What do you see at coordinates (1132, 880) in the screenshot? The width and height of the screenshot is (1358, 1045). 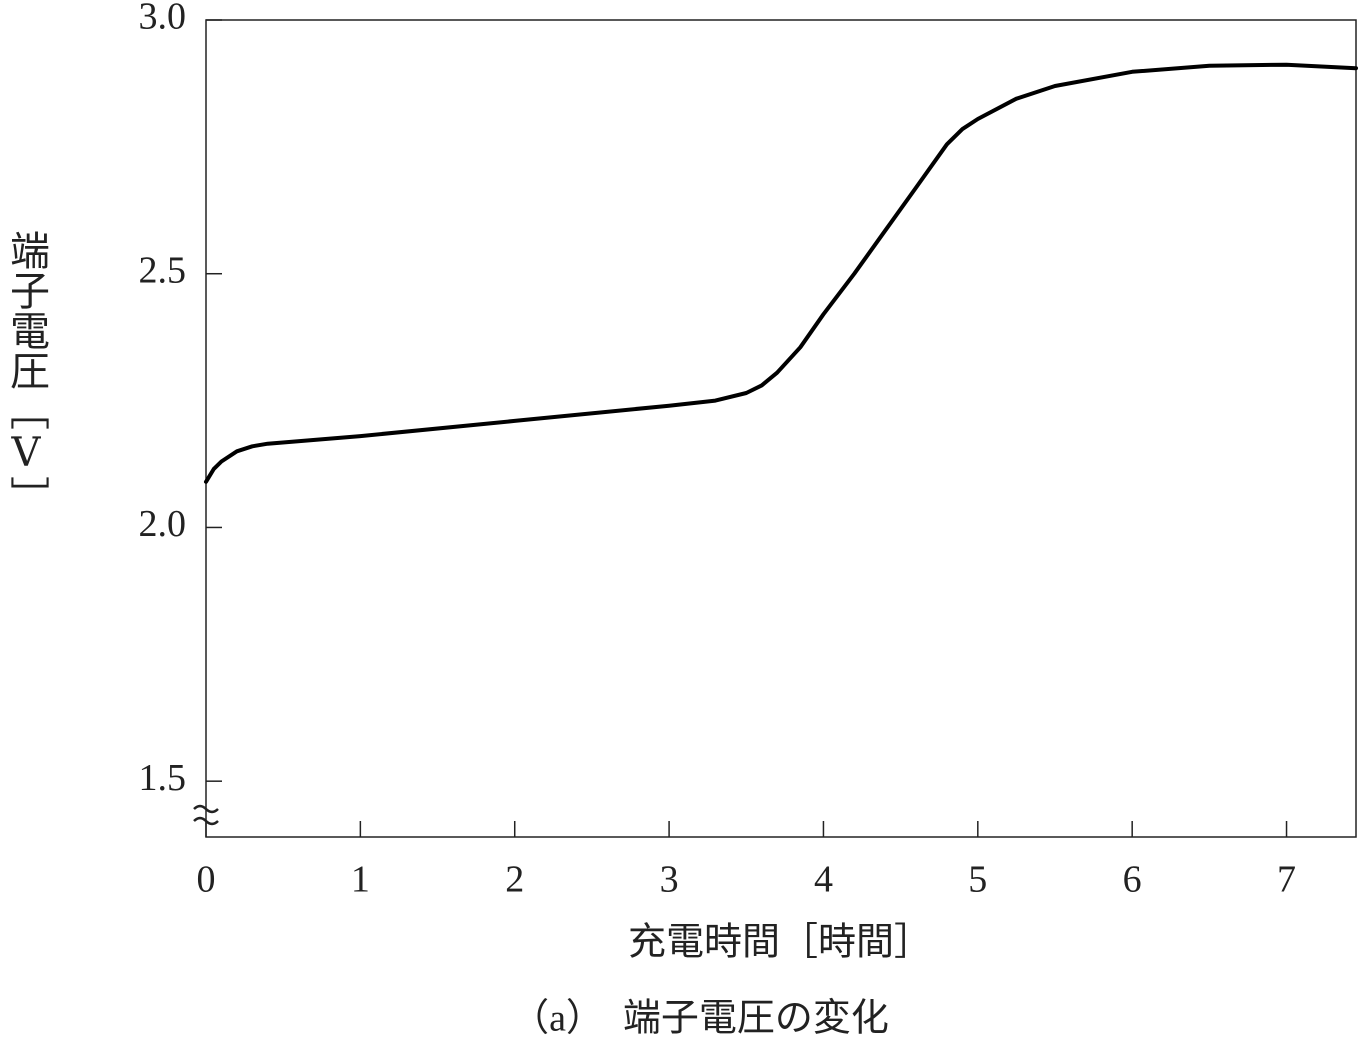 I see `x-tick-label: 6` at bounding box center [1132, 880].